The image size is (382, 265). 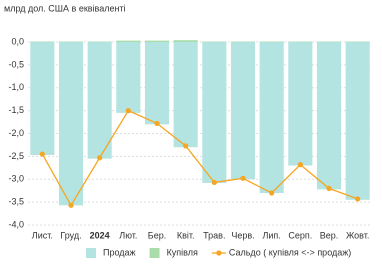 I want to click on y-tick-label: -1,5, so click(x=16, y=110).